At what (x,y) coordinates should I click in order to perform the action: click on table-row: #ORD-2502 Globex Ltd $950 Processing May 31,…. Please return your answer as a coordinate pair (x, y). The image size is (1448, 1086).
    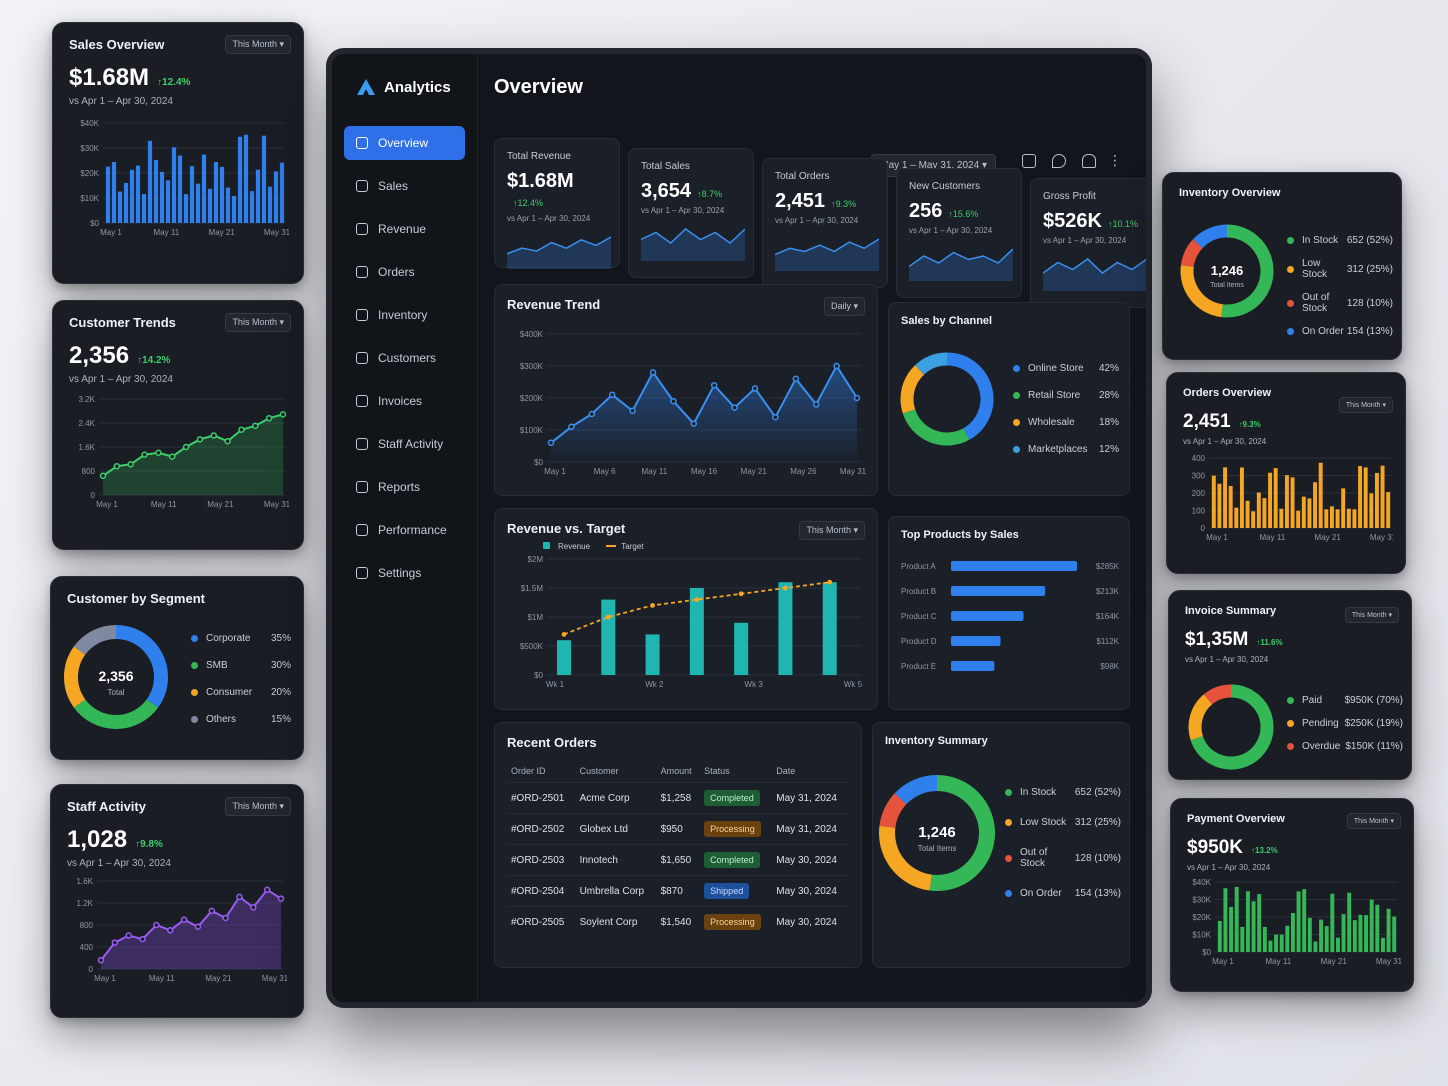
    Looking at the image, I should click on (678, 829).